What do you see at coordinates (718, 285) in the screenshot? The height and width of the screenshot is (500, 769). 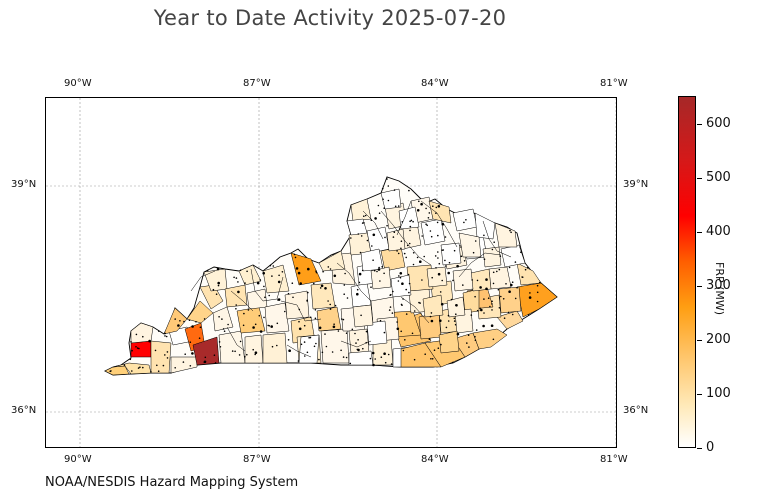 I see `colorbar-label-300: 300` at bounding box center [718, 285].